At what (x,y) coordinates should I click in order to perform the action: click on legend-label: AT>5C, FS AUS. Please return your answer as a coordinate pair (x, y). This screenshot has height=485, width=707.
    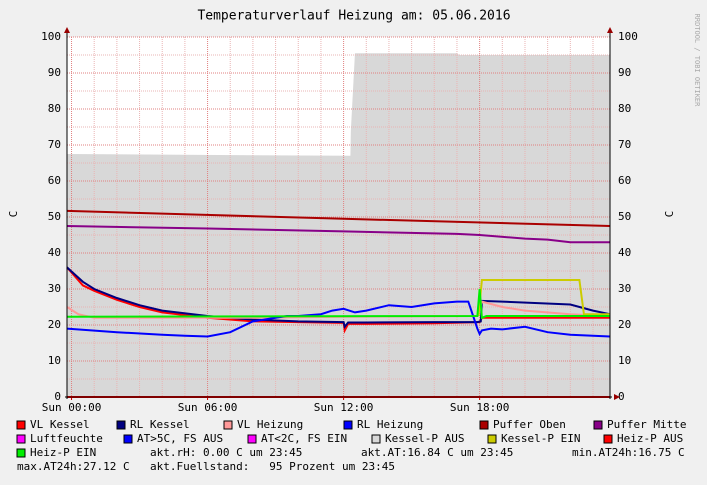
    Looking at the image, I should click on (180, 438).